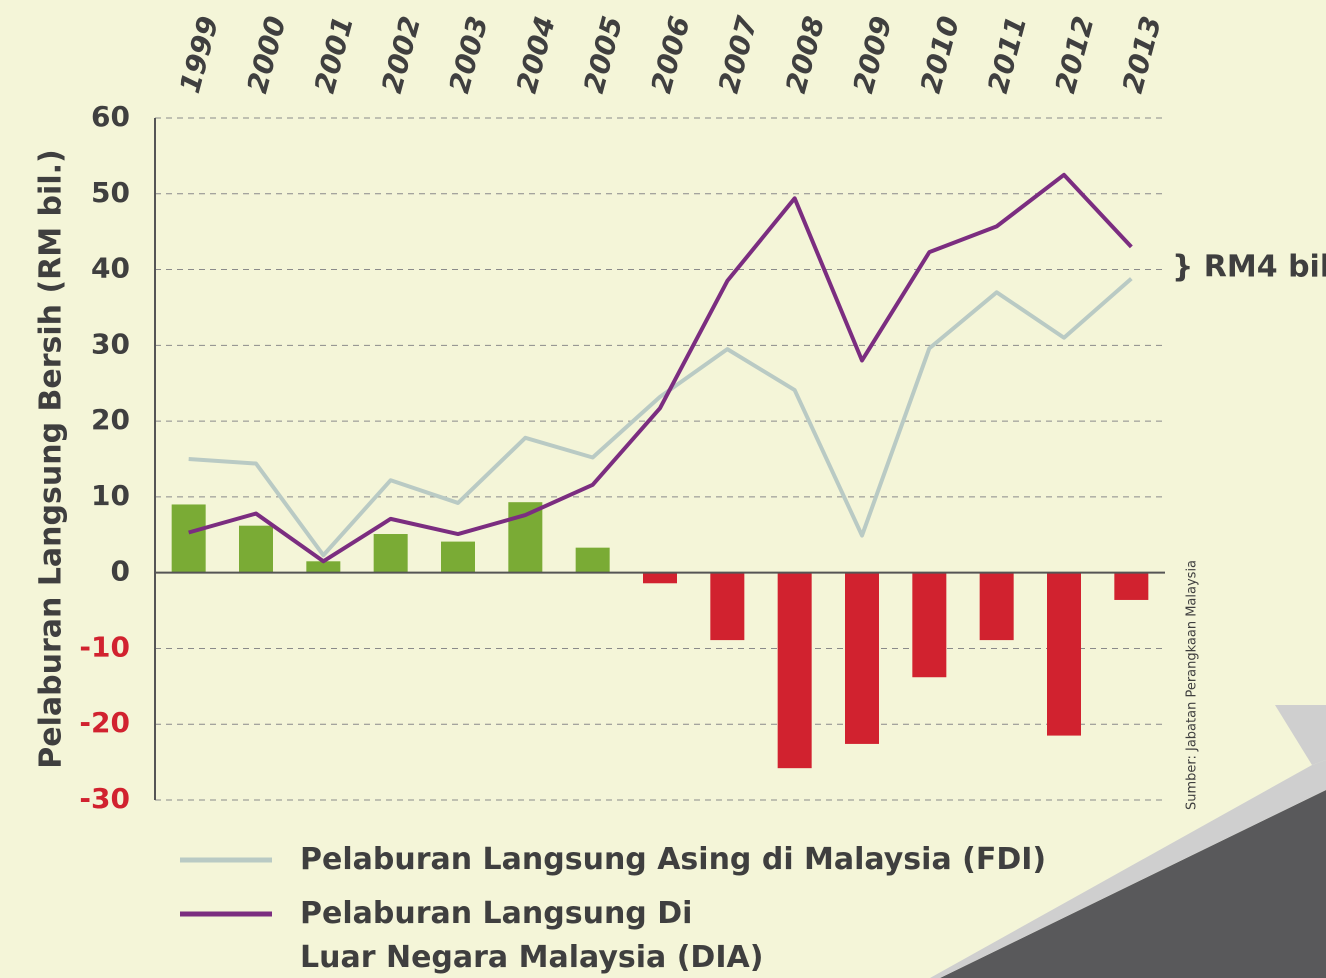 The image size is (1326, 978). I want to click on x-tick-label: 2013, so click(1142, 55).